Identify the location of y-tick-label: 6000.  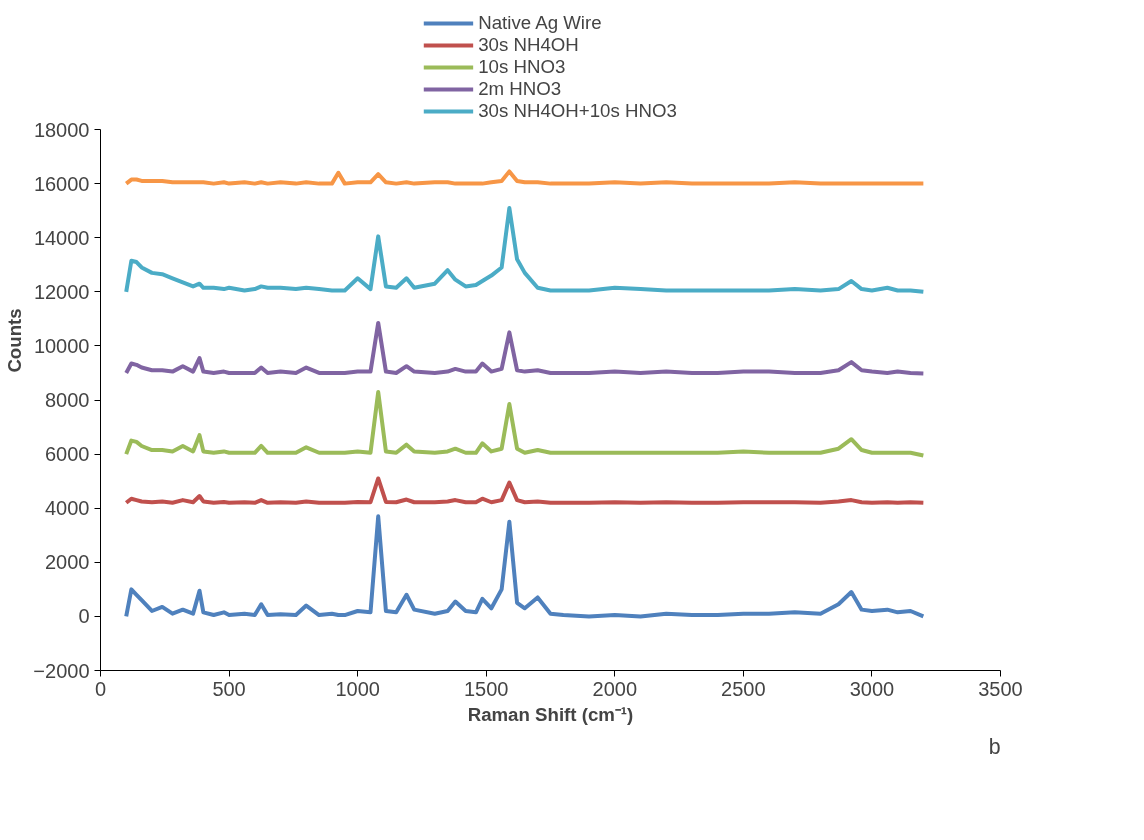
(67, 454).